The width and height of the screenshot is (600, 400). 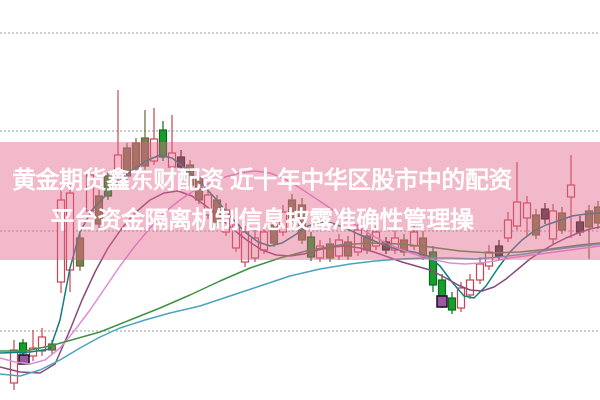 I want to click on headline-line-1: 黄金期货鑫东财配资 近十年中华区股市中的配资, so click(x=262, y=180).